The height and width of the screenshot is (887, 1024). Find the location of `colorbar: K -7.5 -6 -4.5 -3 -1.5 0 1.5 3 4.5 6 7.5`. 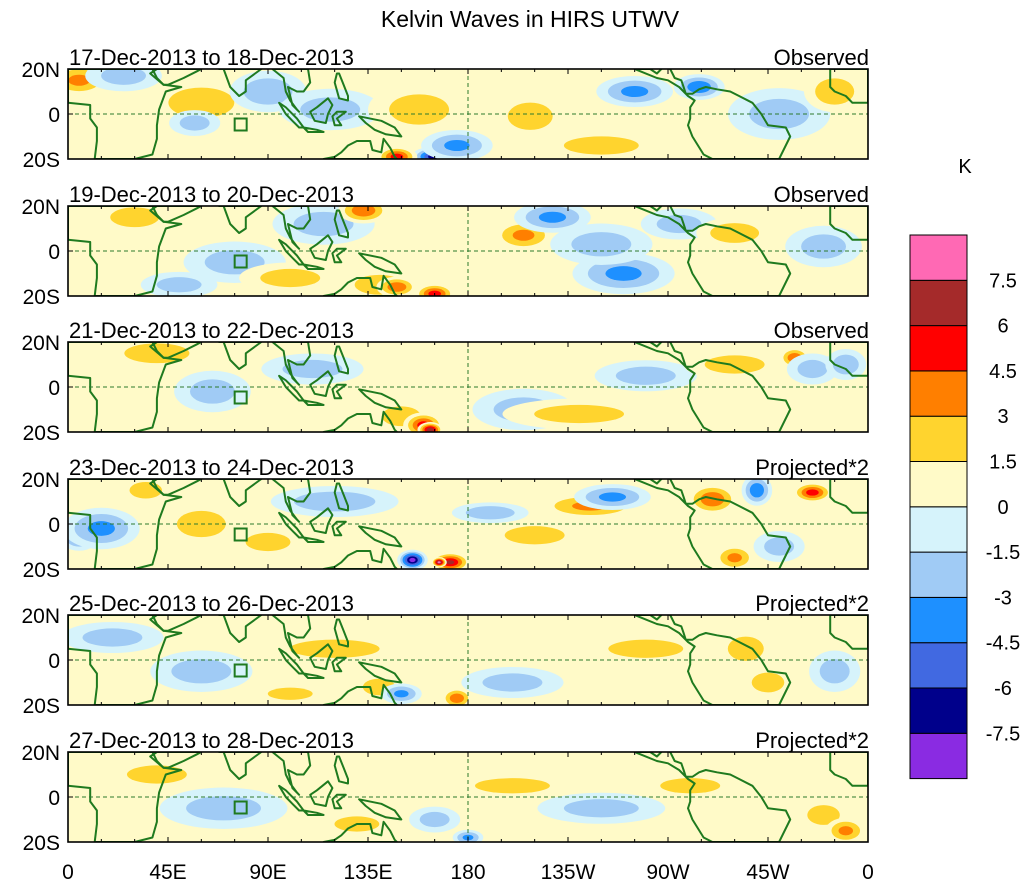

colorbar: K -7.5 -6 -4.5 -3 -1.5 0 1.5 3 4.5 6 7.5 is located at coordinates (964, 468).